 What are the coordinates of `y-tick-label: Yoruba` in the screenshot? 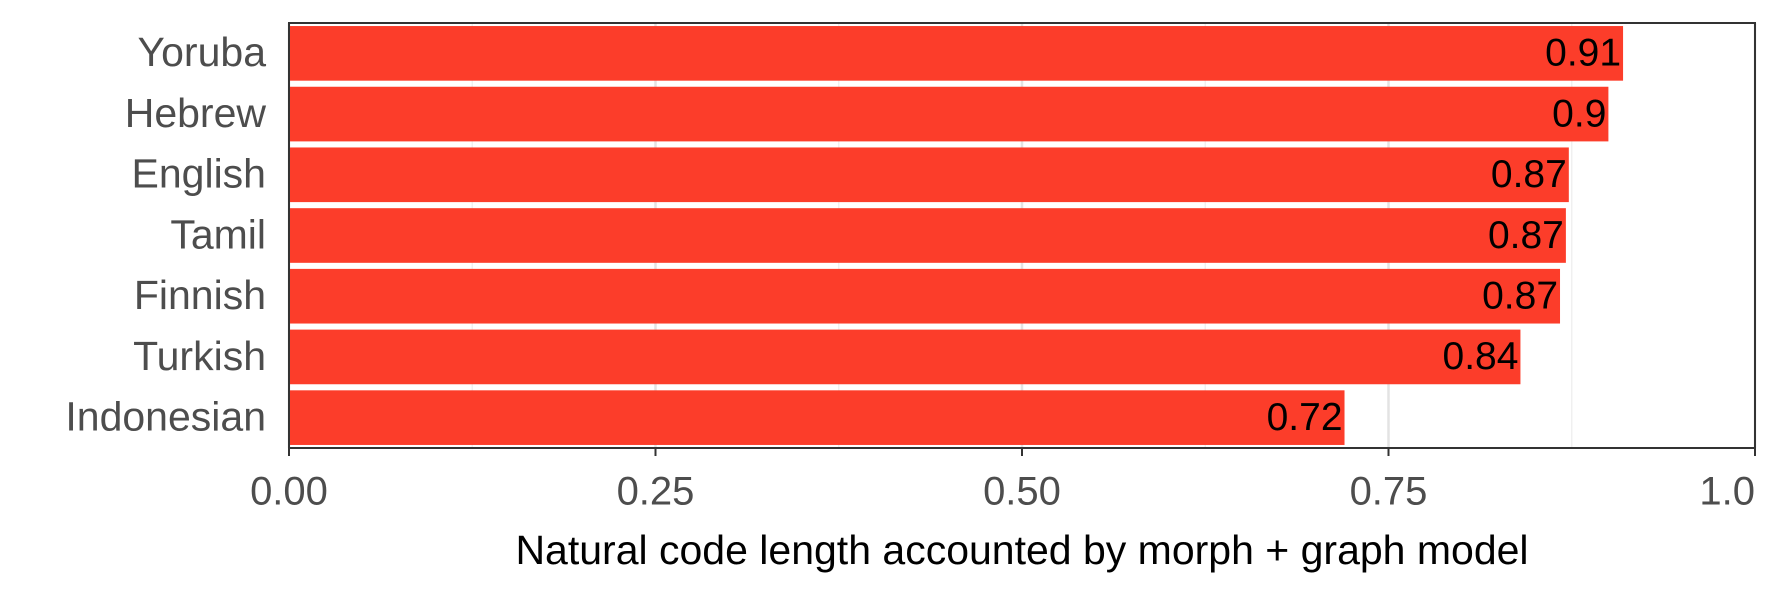 It's located at (202, 52).